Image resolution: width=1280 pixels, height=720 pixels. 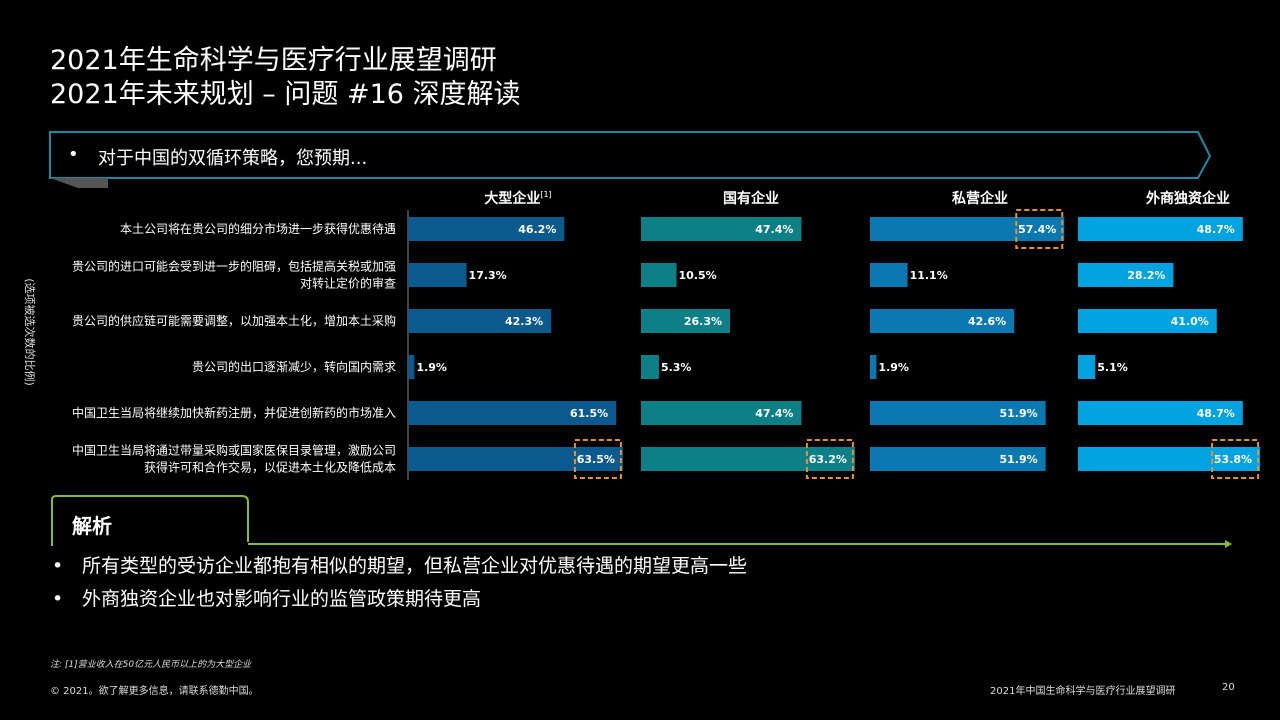 What do you see at coordinates (92, 526) in the screenshot?
I see `analysis-title: 解析` at bounding box center [92, 526].